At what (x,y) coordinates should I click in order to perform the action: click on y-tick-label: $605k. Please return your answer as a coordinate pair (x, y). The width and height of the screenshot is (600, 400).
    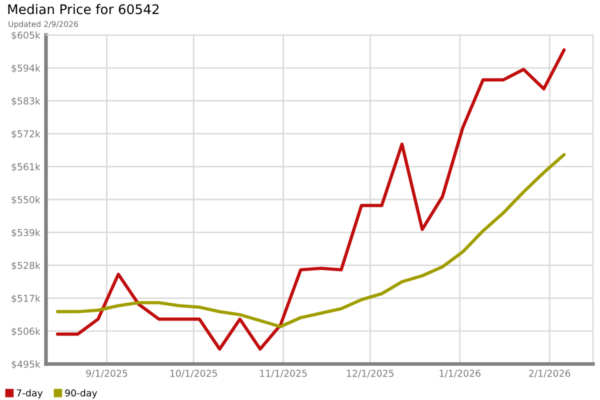
    Looking at the image, I should click on (26, 35).